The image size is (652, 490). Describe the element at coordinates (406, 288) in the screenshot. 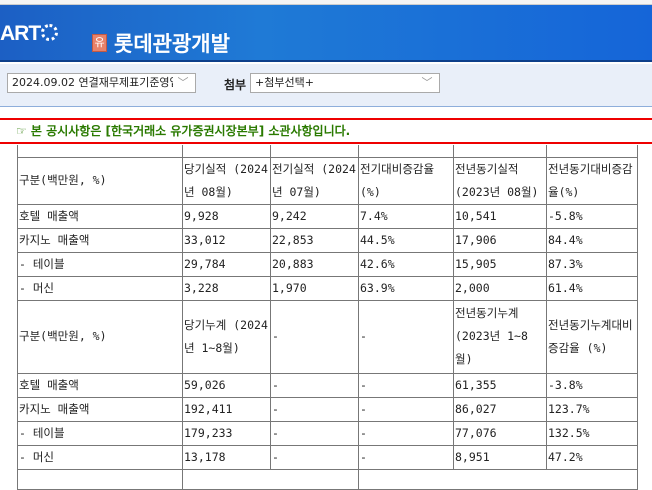

I see `table-cell: 63.9%` at that location.